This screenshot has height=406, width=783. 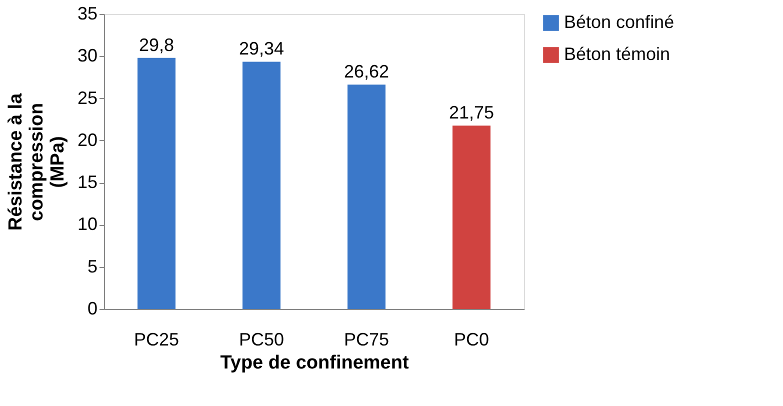 What do you see at coordinates (156, 44) in the screenshot?
I see `data-label: 29,8` at bounding box center [156, 44].